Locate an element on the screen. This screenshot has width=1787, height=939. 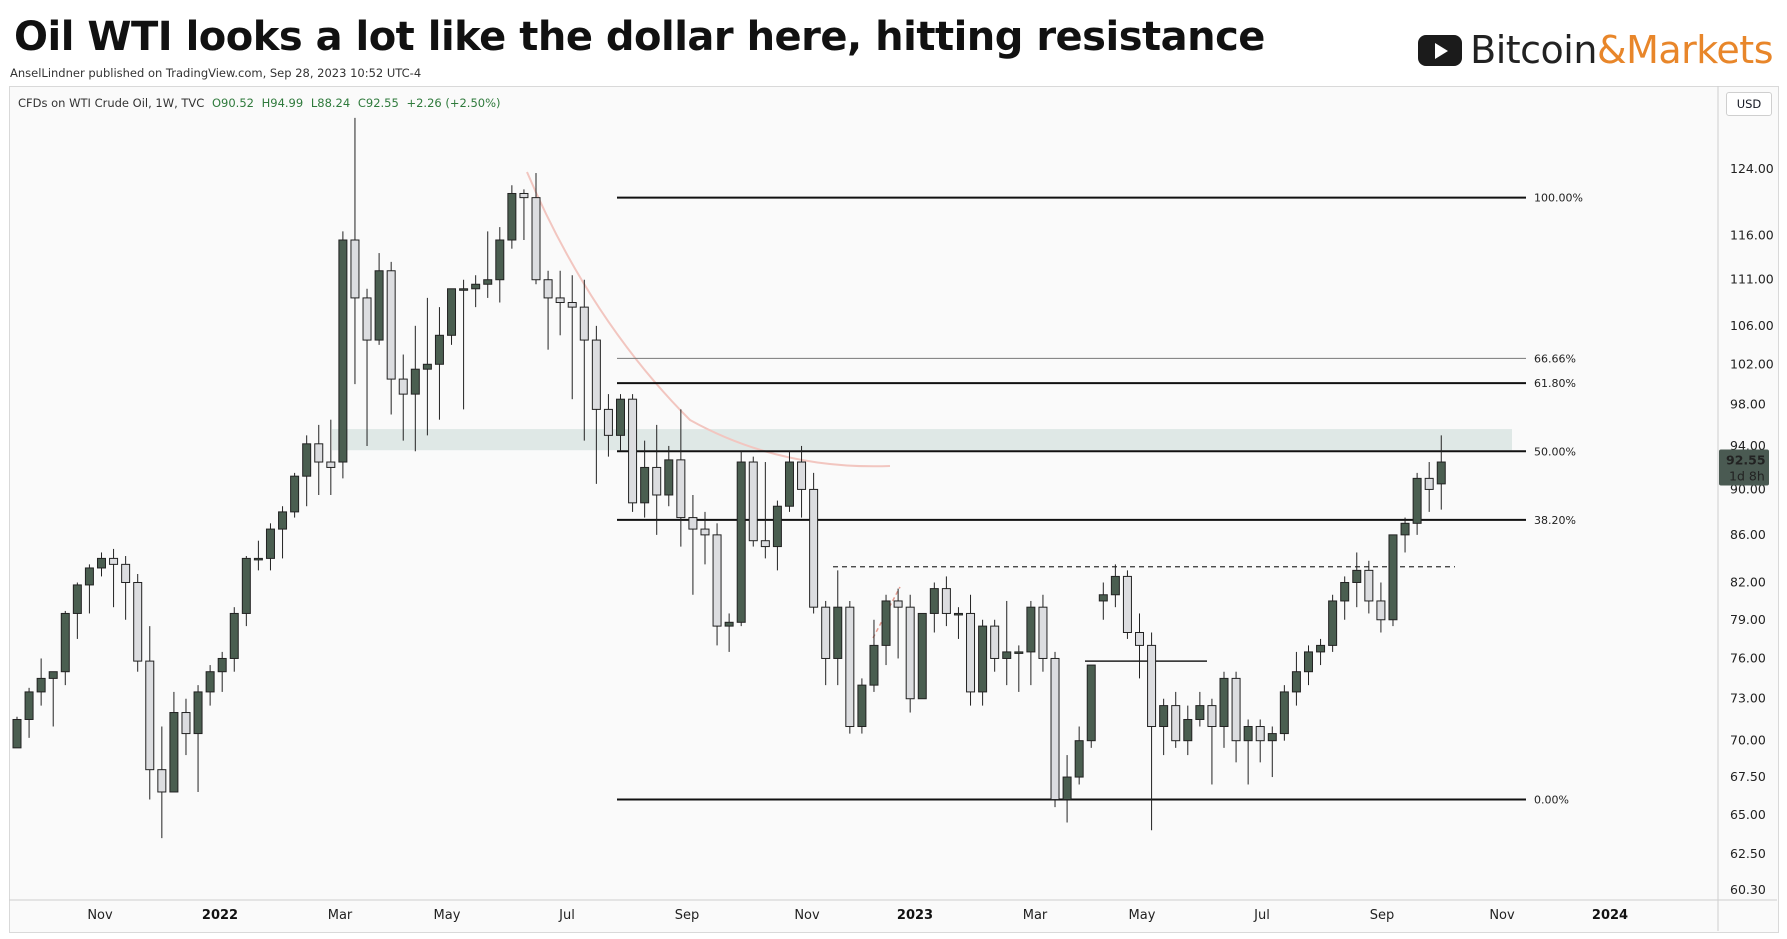
brand-name: Bitcoin&Markets is located at coordinates (1621, 50).